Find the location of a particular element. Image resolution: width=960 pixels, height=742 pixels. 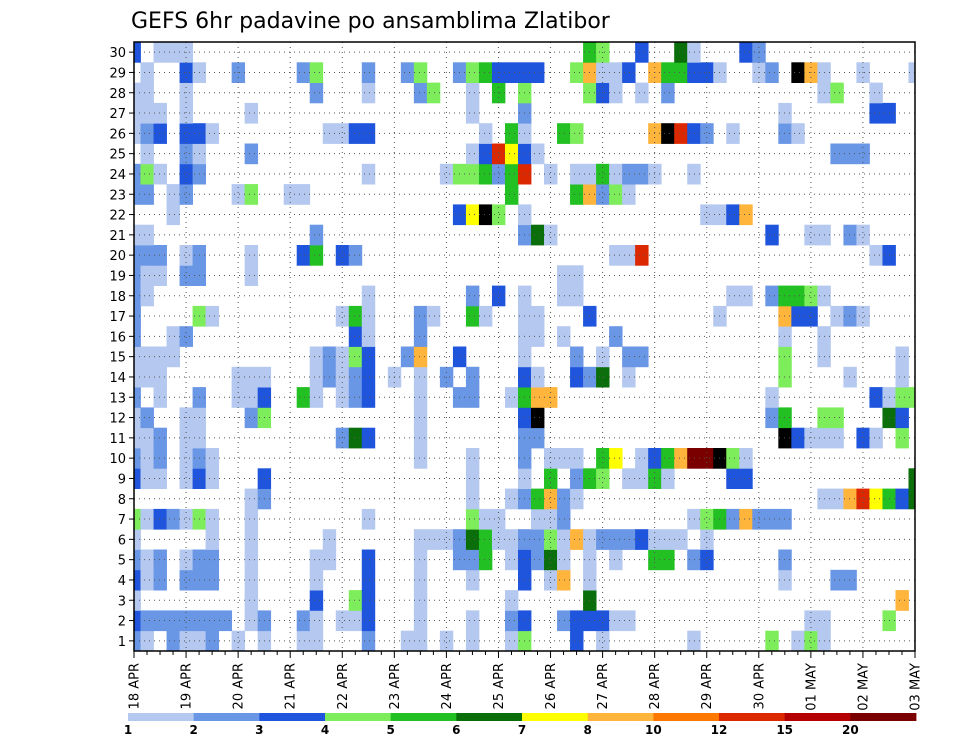

colorbar-label: 10 is located at coordinates (653, 730).